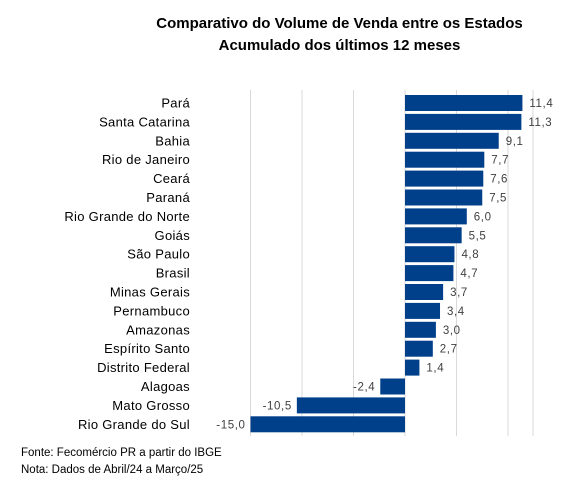 This screenshot has height=504, width=579. What do you see at coordinates (277, 406) in the screenshot?
I see `value-label: -10,5` at bounding box center [277, 406].